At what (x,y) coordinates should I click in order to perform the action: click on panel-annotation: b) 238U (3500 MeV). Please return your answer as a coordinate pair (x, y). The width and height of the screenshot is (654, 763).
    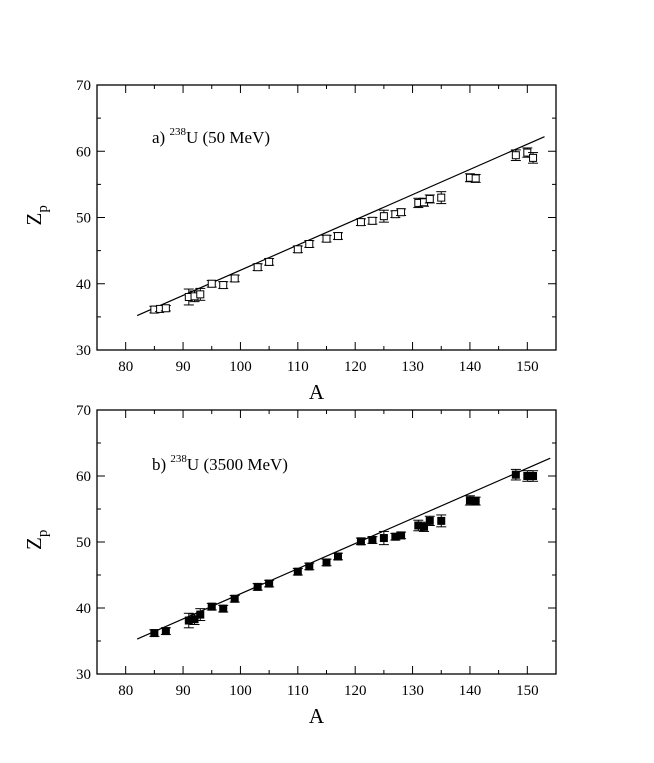
    Looking at the image, I should click on (220, 463).